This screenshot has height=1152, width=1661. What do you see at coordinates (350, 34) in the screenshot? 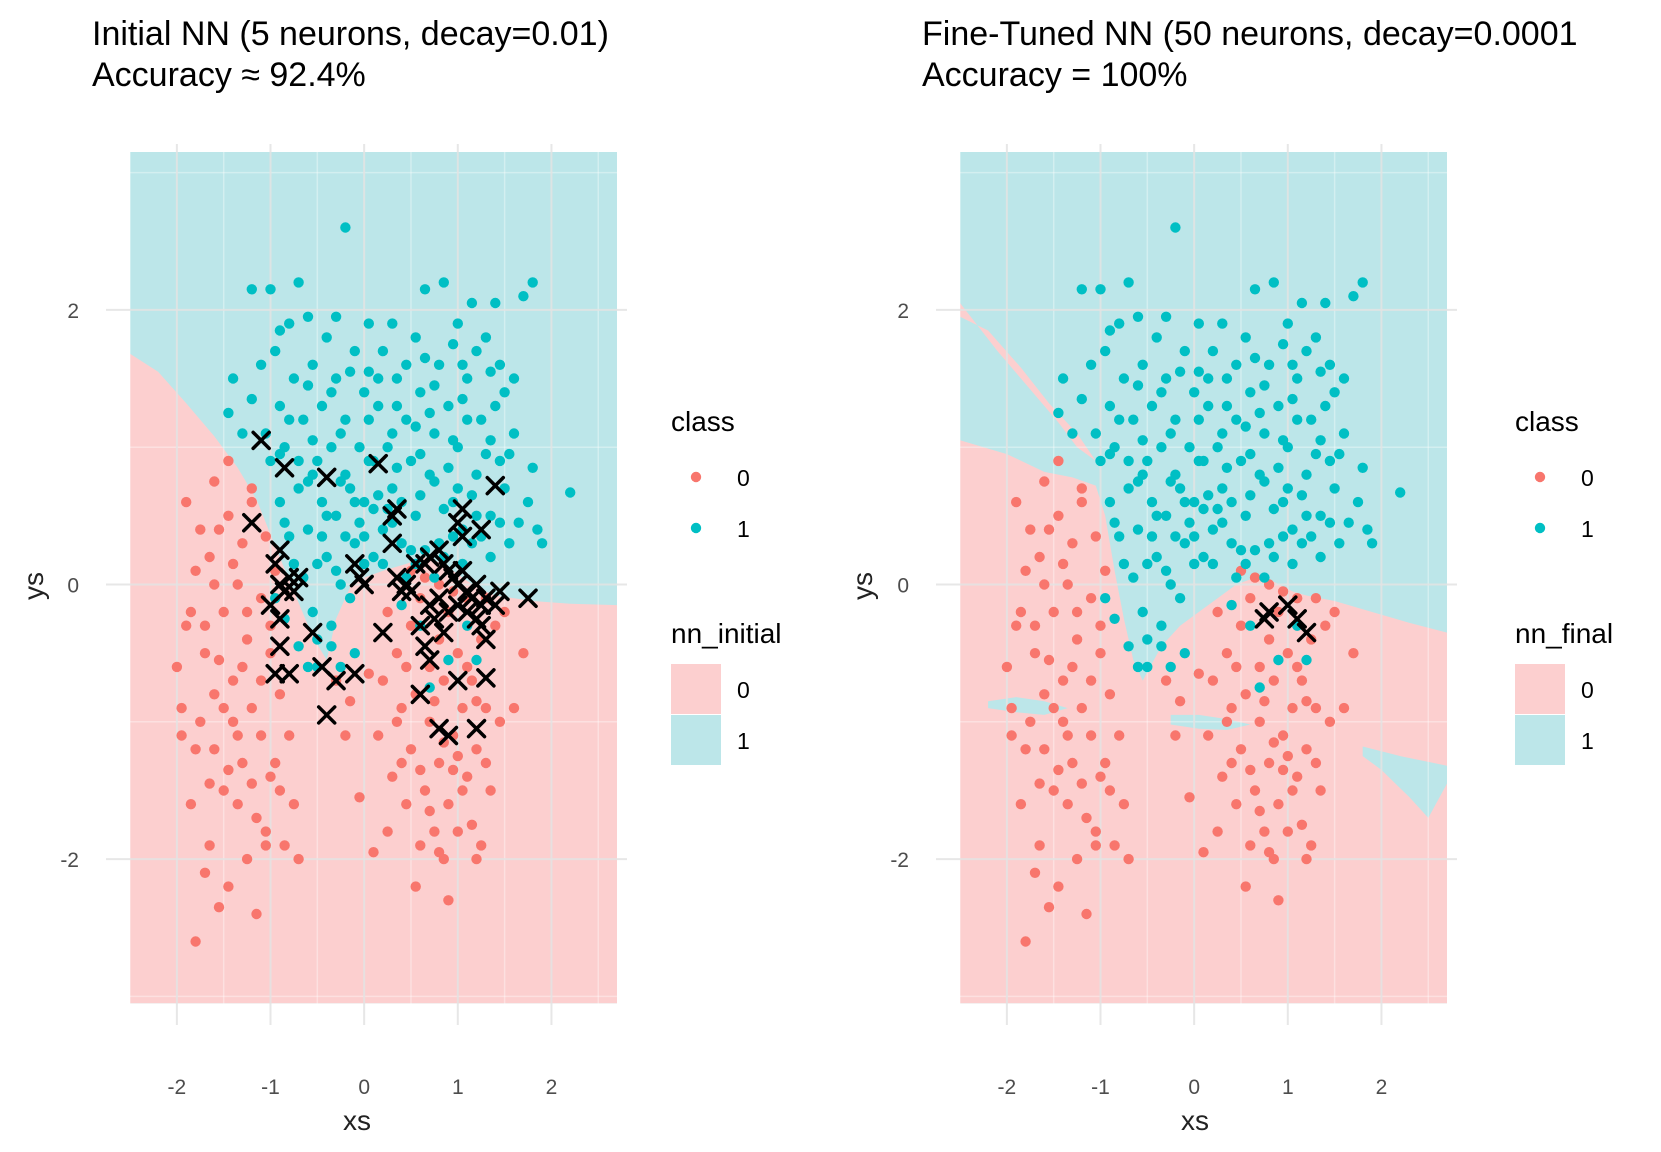
I see `panel-title: Initial NN (5 neurons, decay=0.01)` at bounding box center [350, 34].